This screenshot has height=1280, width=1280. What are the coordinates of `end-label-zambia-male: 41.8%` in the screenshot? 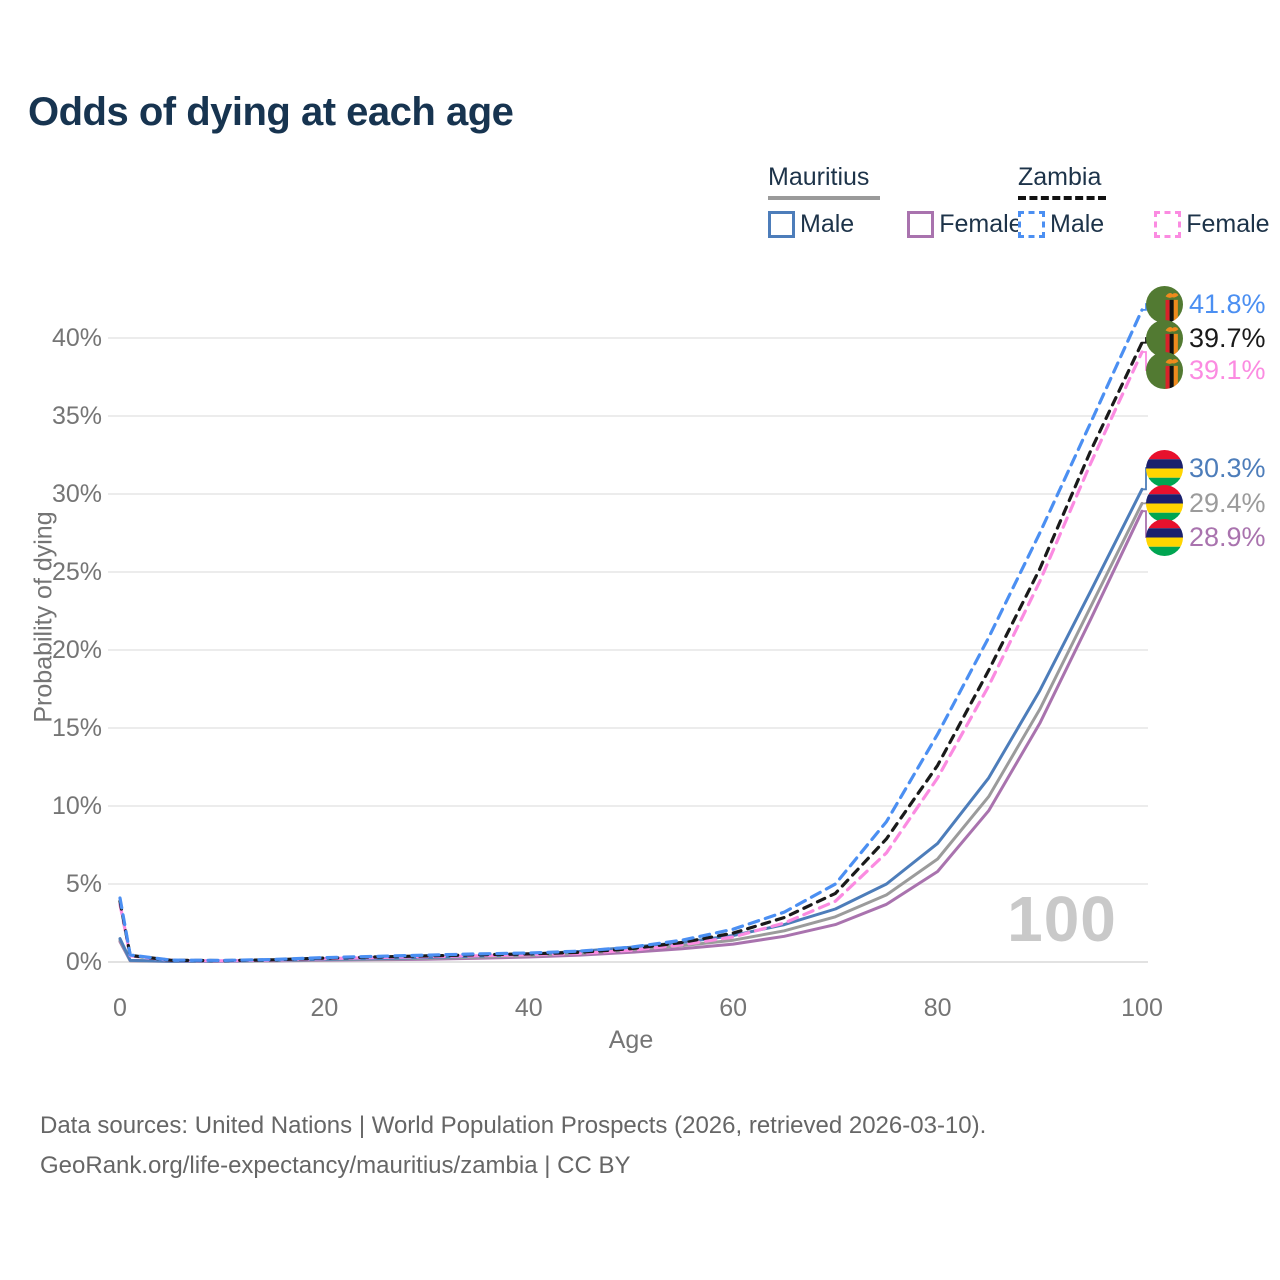 It's located at (1206, 304).